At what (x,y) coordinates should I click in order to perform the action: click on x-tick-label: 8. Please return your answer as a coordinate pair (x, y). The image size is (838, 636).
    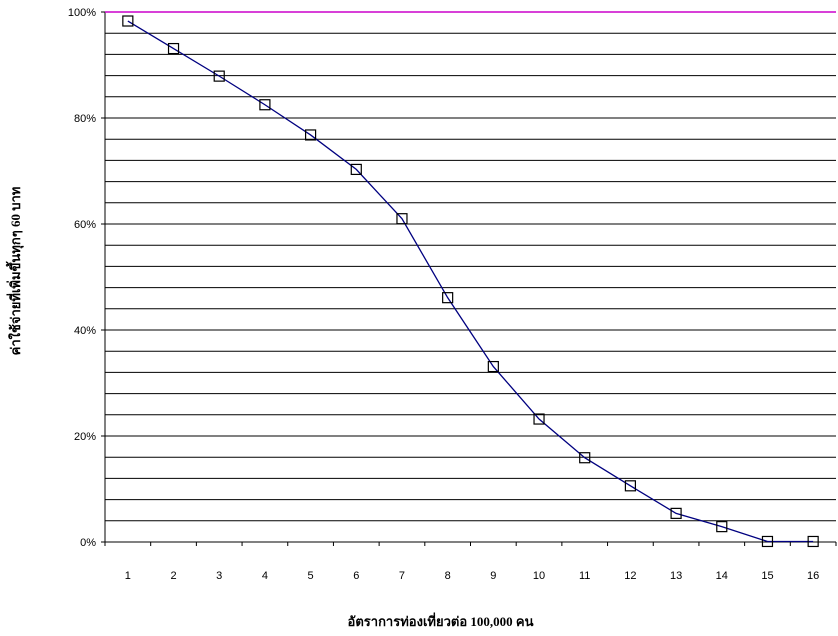
    Looking at the image, I should click on (448, 576).